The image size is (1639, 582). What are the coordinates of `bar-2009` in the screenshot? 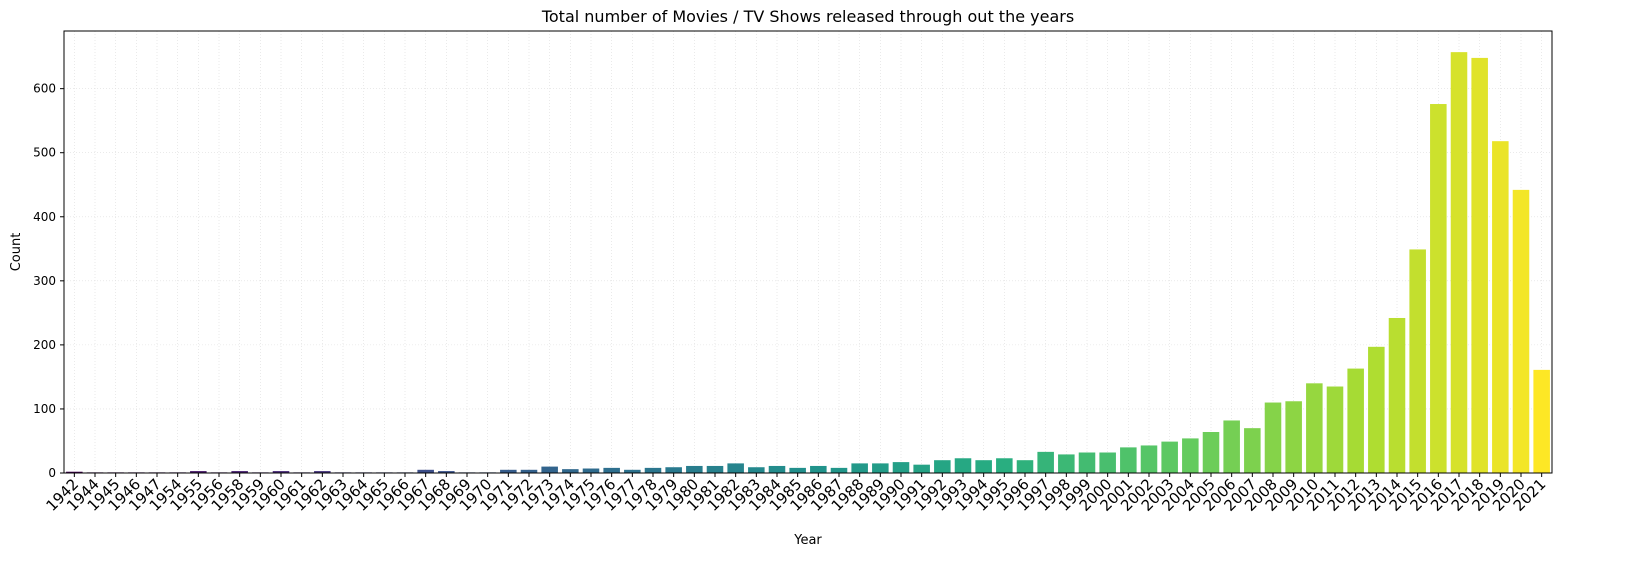 It's located at (1293, 437).